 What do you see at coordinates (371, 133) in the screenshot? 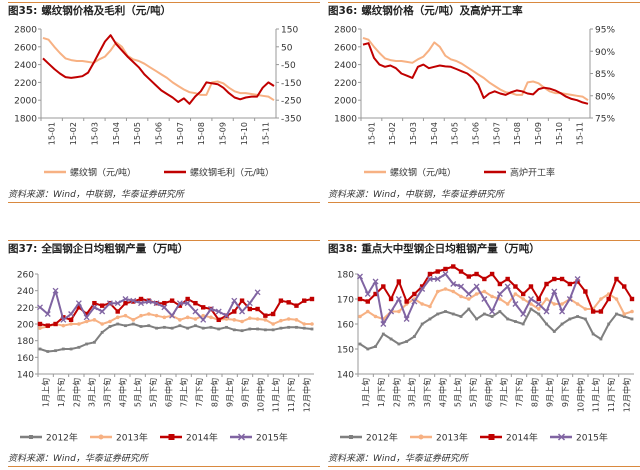
I see `x-tick-label: 15-01` at bounding box center [371, 133].